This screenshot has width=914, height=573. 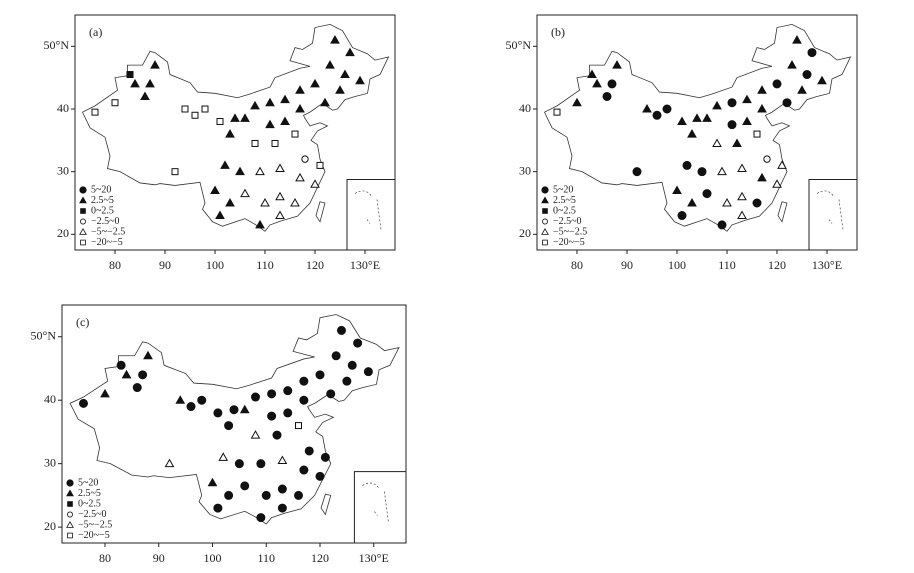 I want to click on panel-label: (b), so click(x=558, y=32).